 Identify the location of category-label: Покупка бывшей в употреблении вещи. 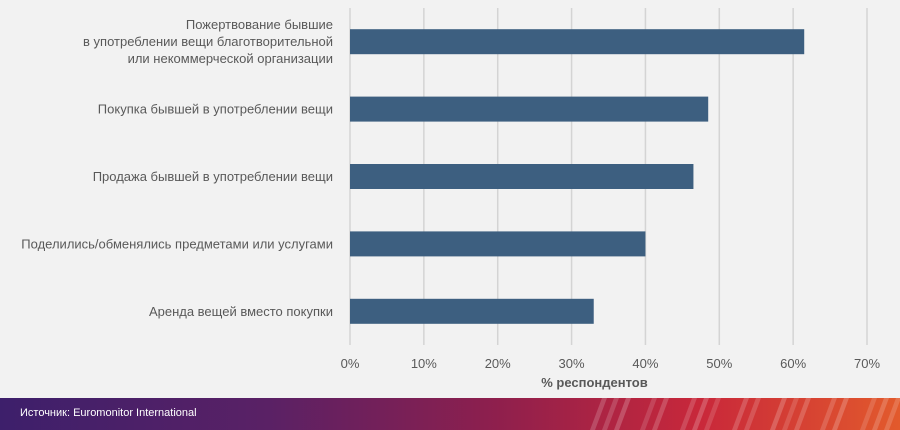
(215, 109).